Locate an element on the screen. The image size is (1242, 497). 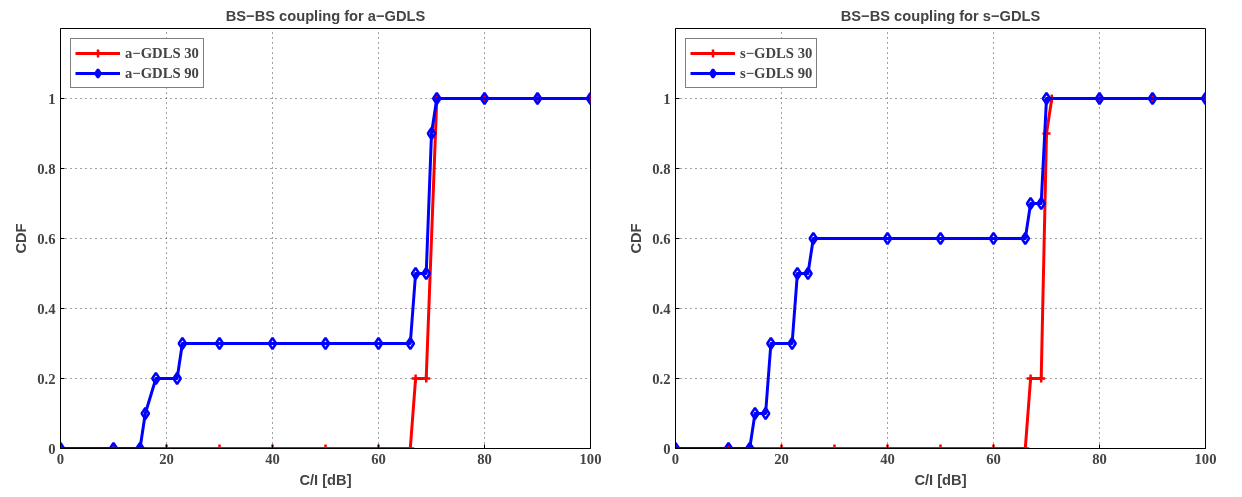
legend-label: a−GDLS 30 is located at coordinates (162, 53).